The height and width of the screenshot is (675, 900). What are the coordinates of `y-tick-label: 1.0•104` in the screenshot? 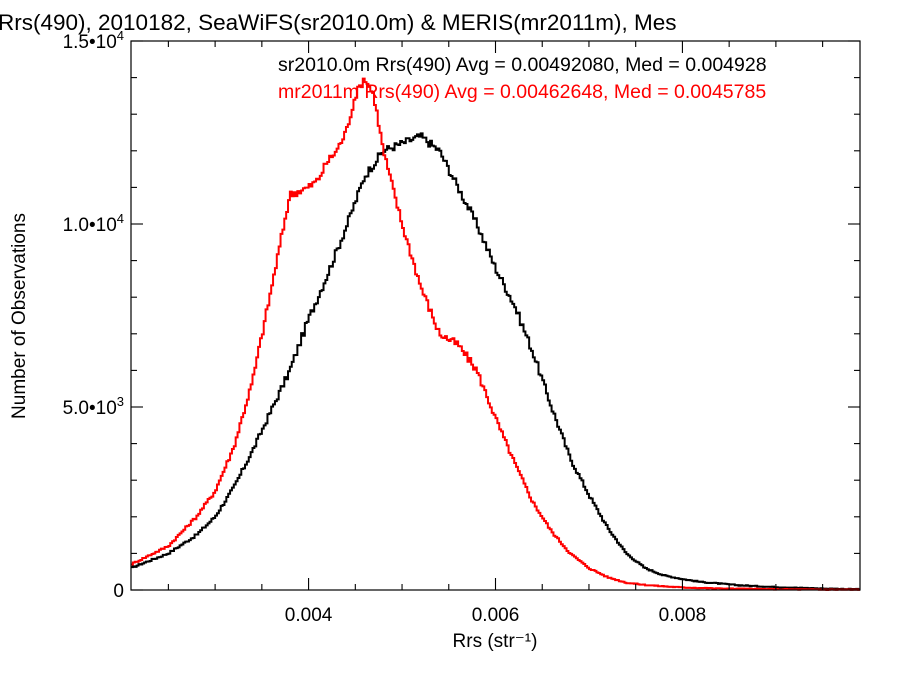 It's located at (93, 223).